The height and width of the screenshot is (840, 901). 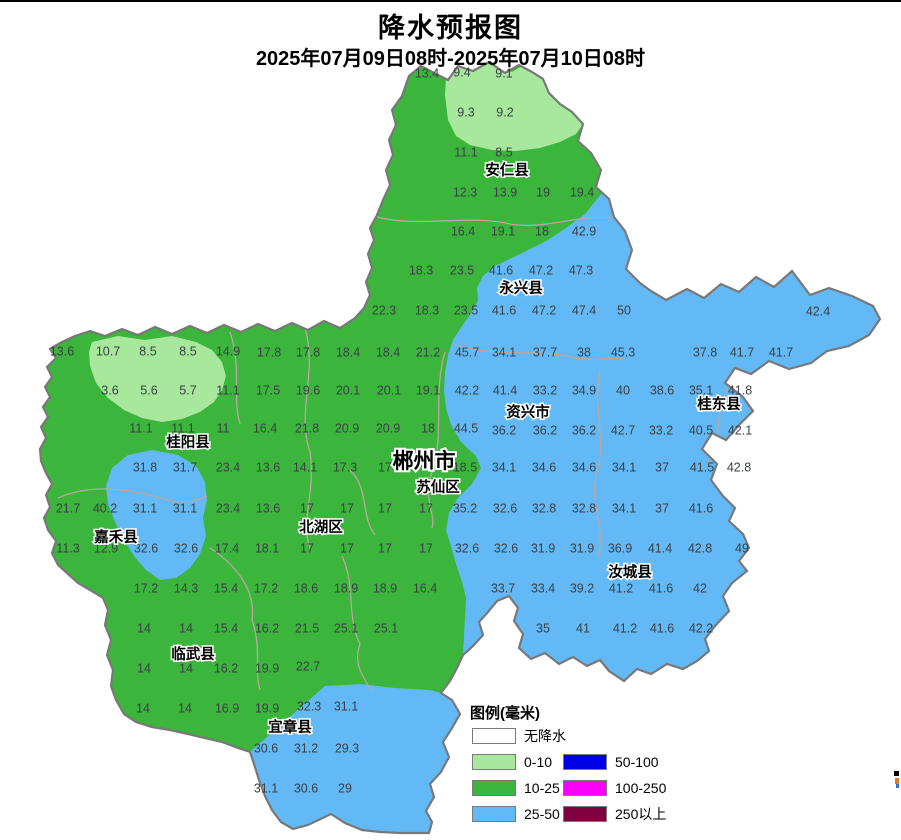 What do you see at coordinates (781, 353) in the screenshot?
I see `rain-value: 41.7` at bounding box center [781, 353].